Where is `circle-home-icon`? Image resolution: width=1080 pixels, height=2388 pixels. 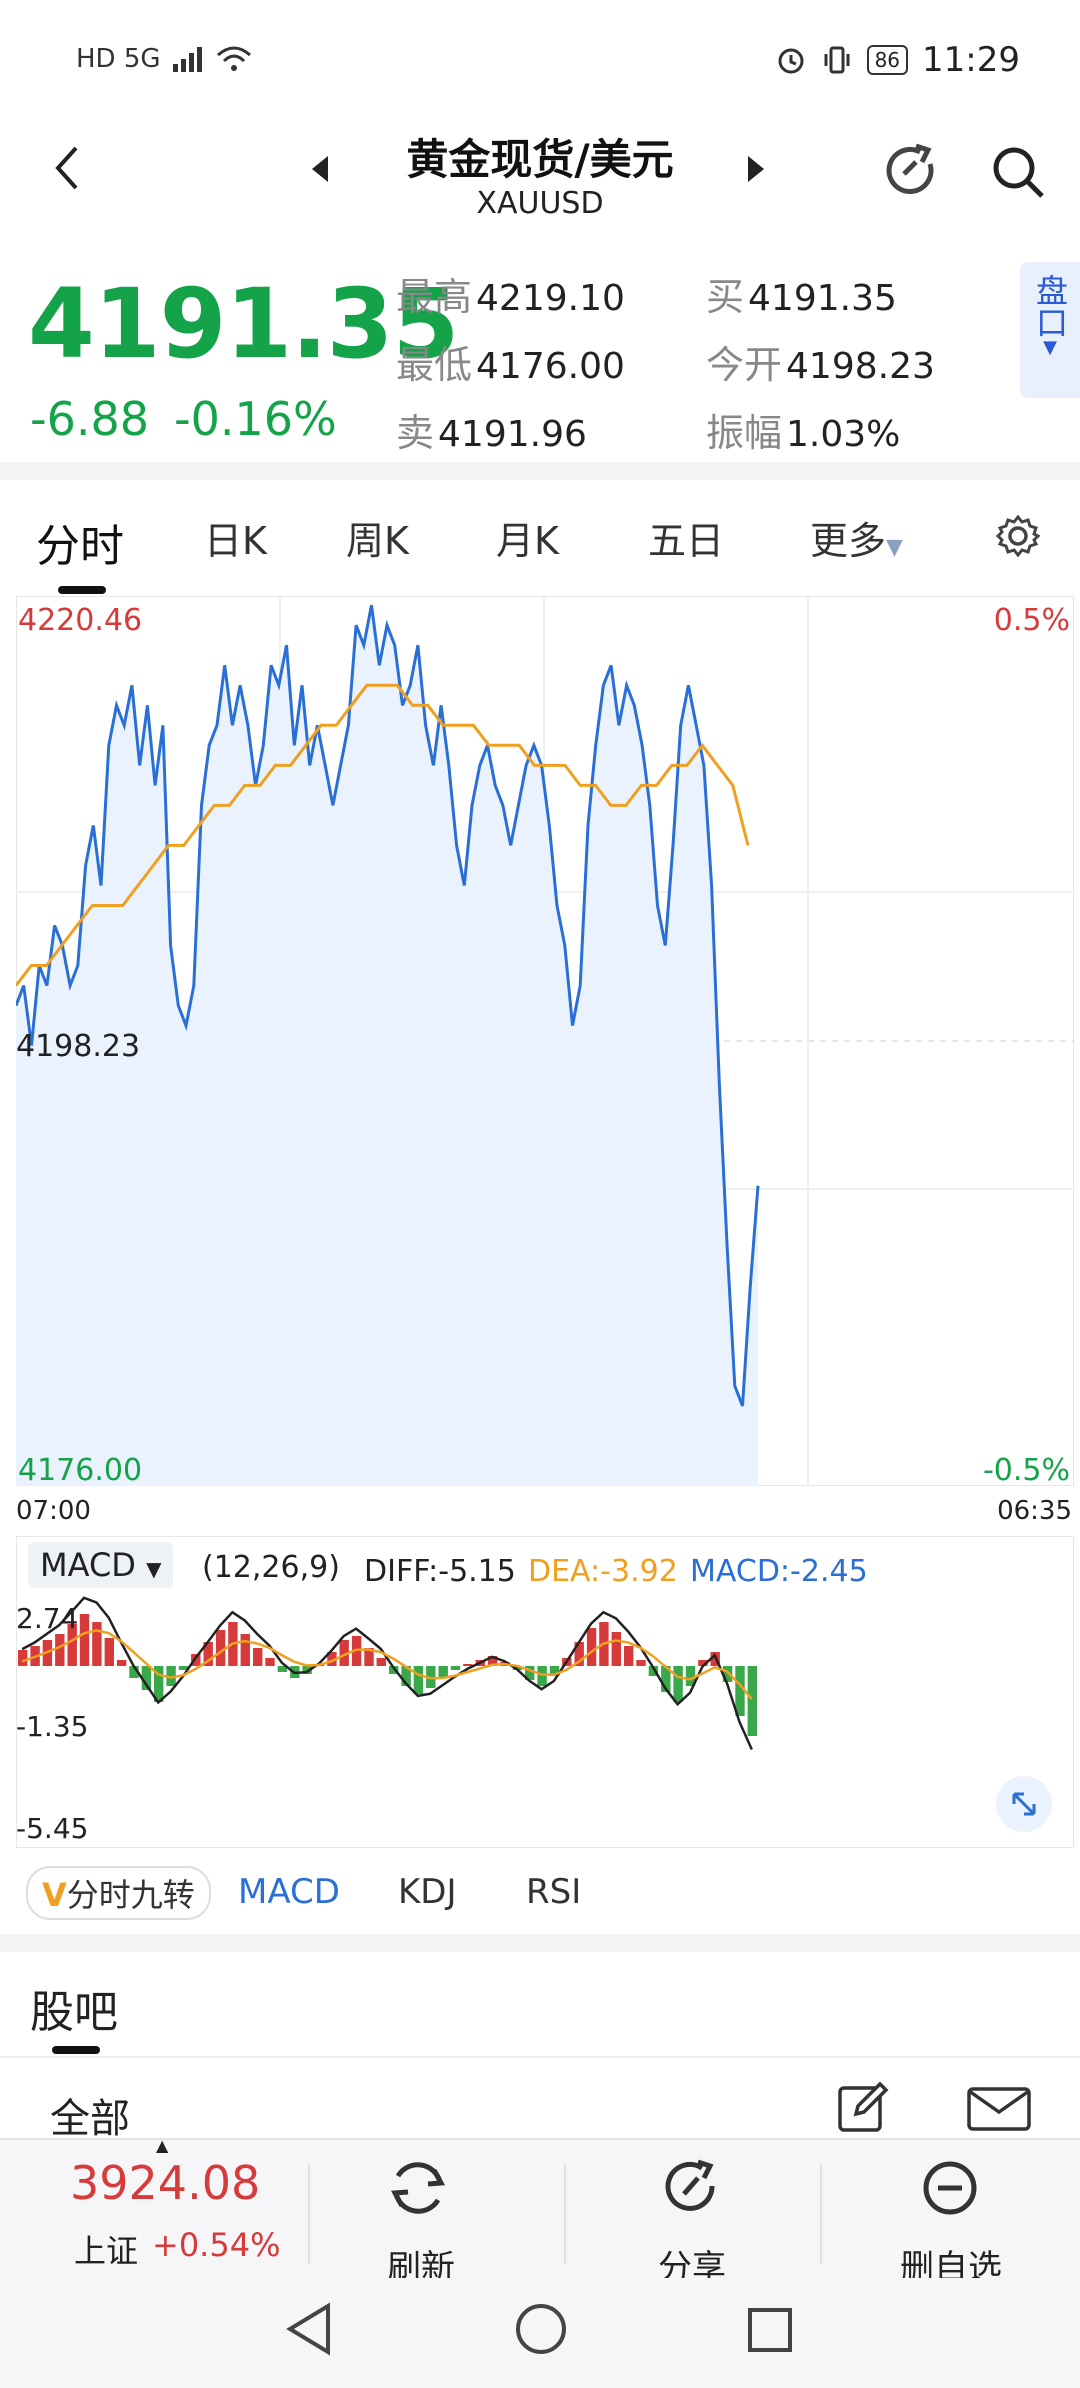 circle-home-icon is located at coordinates (541, 2329).